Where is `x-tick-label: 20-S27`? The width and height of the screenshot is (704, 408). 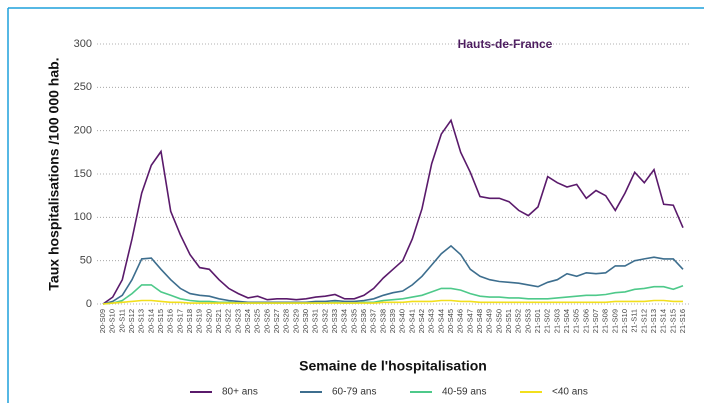
x-tick-label: 20-S27 is located at coordinates (276, 321).